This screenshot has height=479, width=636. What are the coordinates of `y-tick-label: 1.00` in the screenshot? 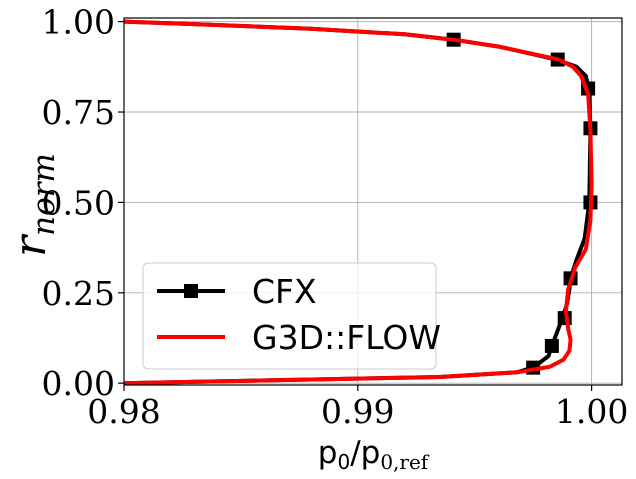 It's located at (78, 22).